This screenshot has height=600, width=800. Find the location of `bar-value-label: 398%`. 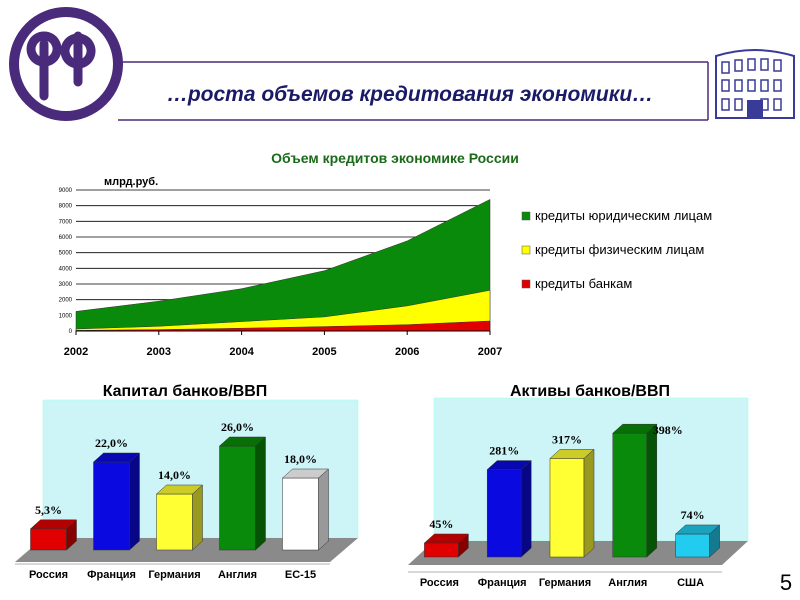

bar-value-label: 398% is located at coordinates (668, 430).